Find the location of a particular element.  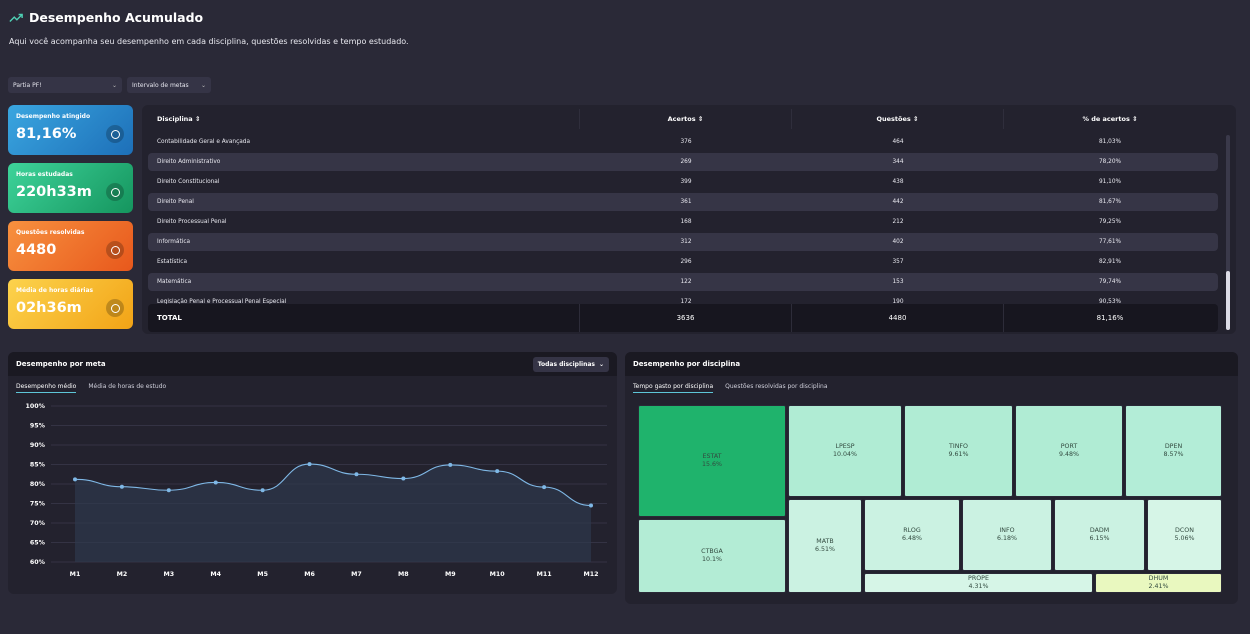

x-tick-label: M6 is located at coordinates (309, 574).